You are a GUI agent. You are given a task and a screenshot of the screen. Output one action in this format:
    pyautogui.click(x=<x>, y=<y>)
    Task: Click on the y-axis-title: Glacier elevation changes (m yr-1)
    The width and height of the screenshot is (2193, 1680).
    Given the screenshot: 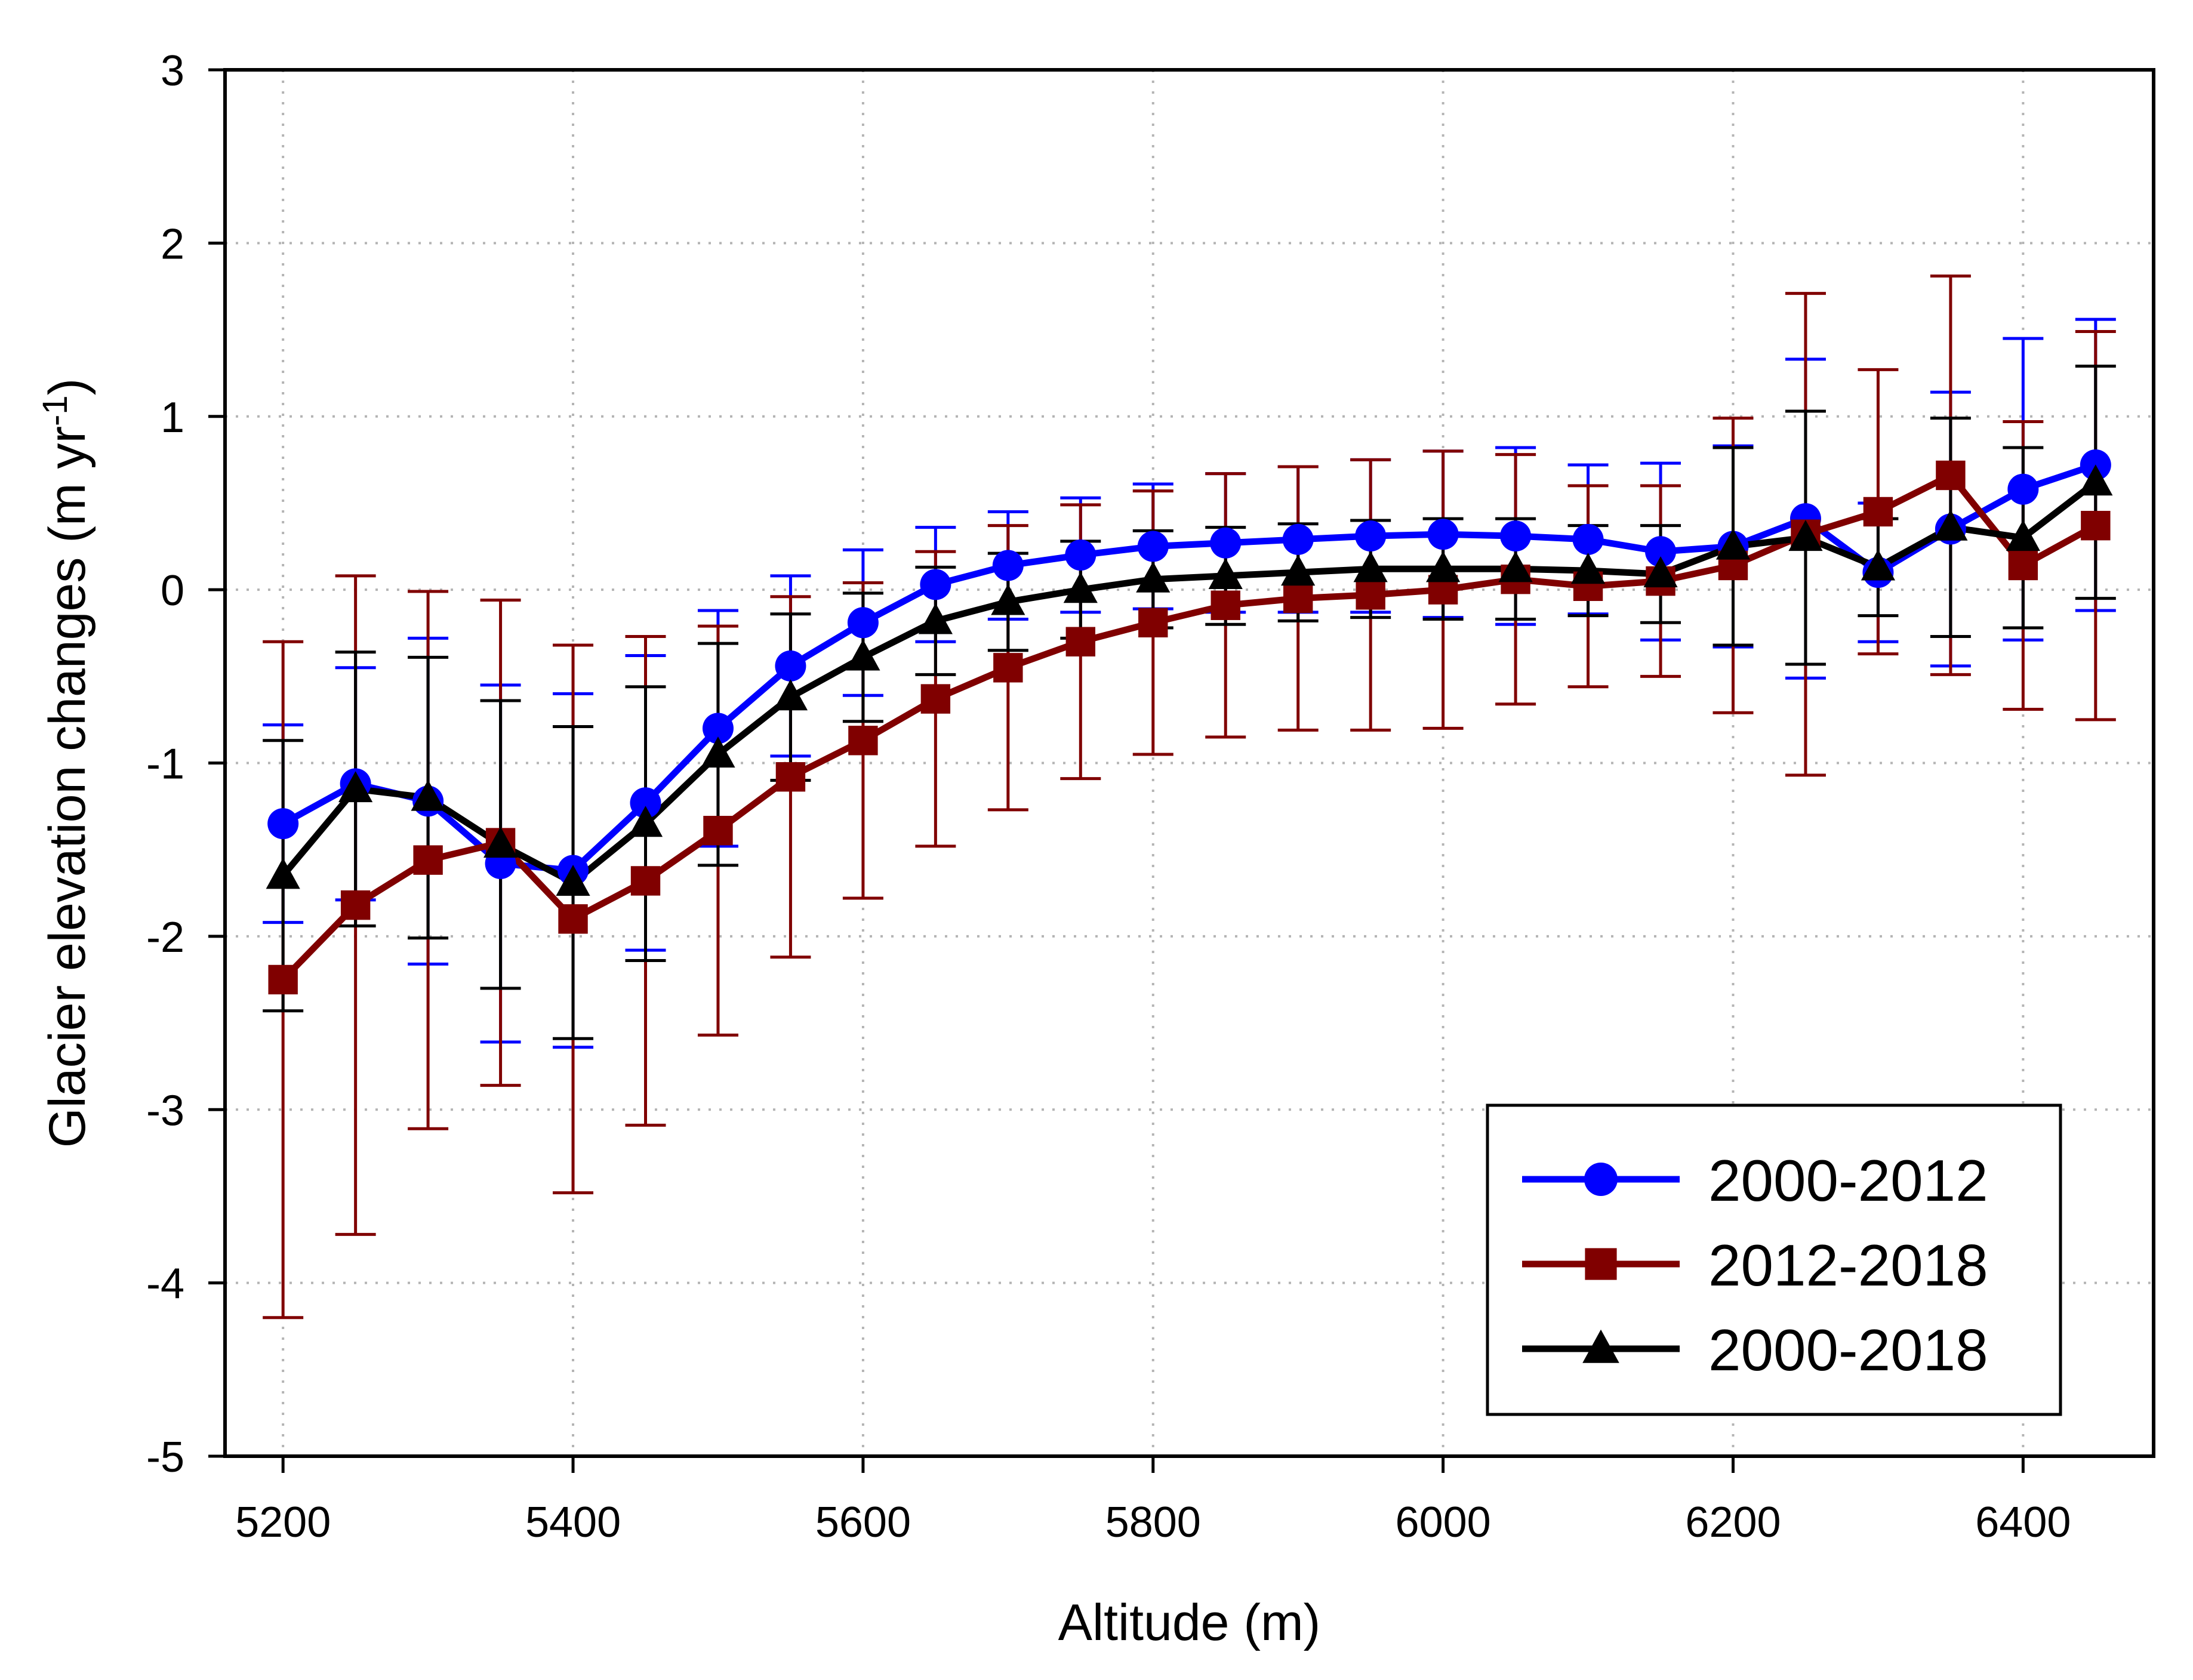 What is the action you would take?
    pyautogui.click(x=66, y=763)
    